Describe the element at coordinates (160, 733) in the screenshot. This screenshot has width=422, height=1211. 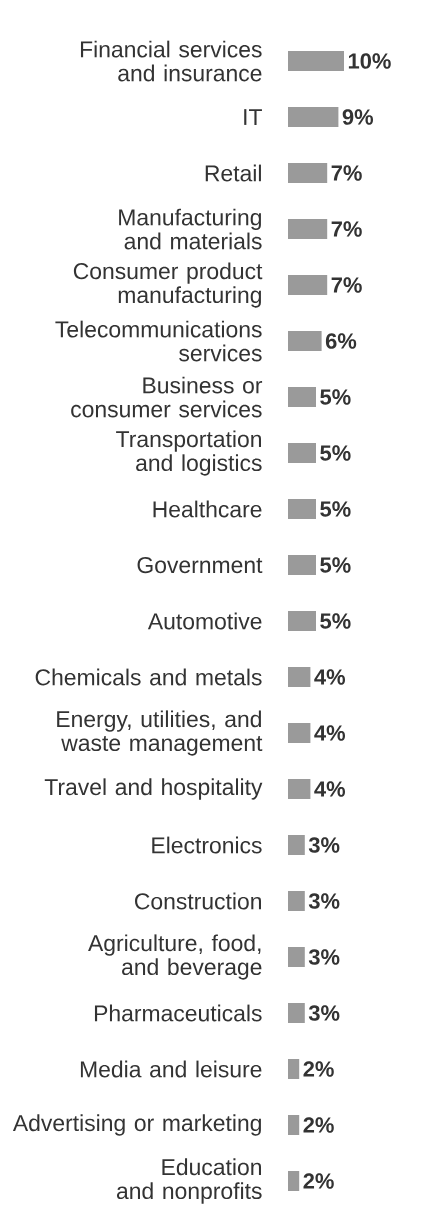
I see `y-tick-label: Energy, utilities, and waste management` at that location.